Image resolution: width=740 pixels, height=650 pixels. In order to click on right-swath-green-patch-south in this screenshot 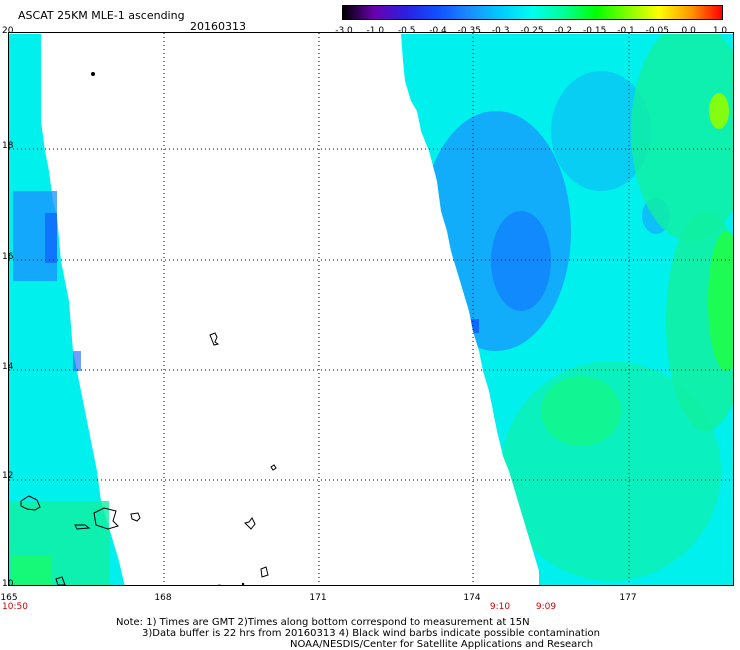, I will do `click(611, 471)`.